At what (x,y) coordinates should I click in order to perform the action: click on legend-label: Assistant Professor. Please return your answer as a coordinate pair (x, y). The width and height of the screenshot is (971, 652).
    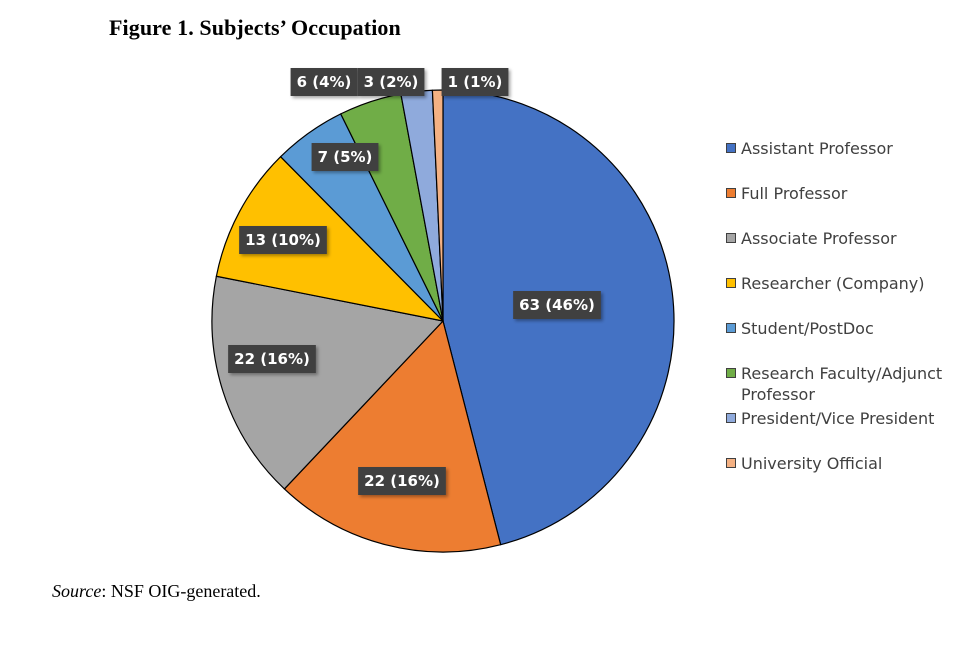
    Looking at the image, I should click on (817, 148).